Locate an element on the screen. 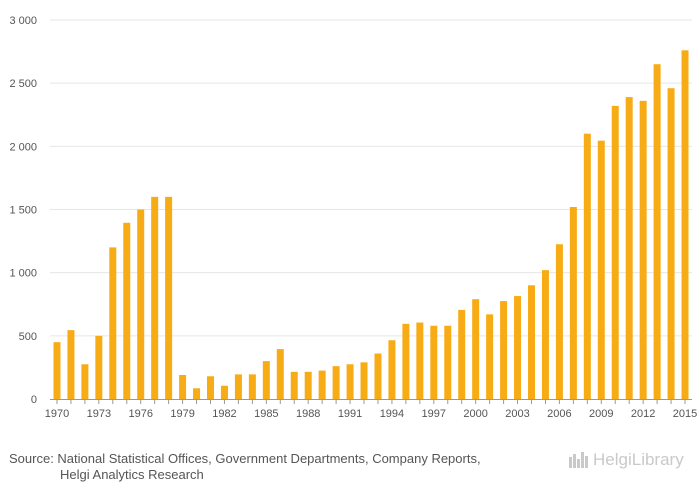  x-tick-label: 2015 is located at coordinates (685, 414).